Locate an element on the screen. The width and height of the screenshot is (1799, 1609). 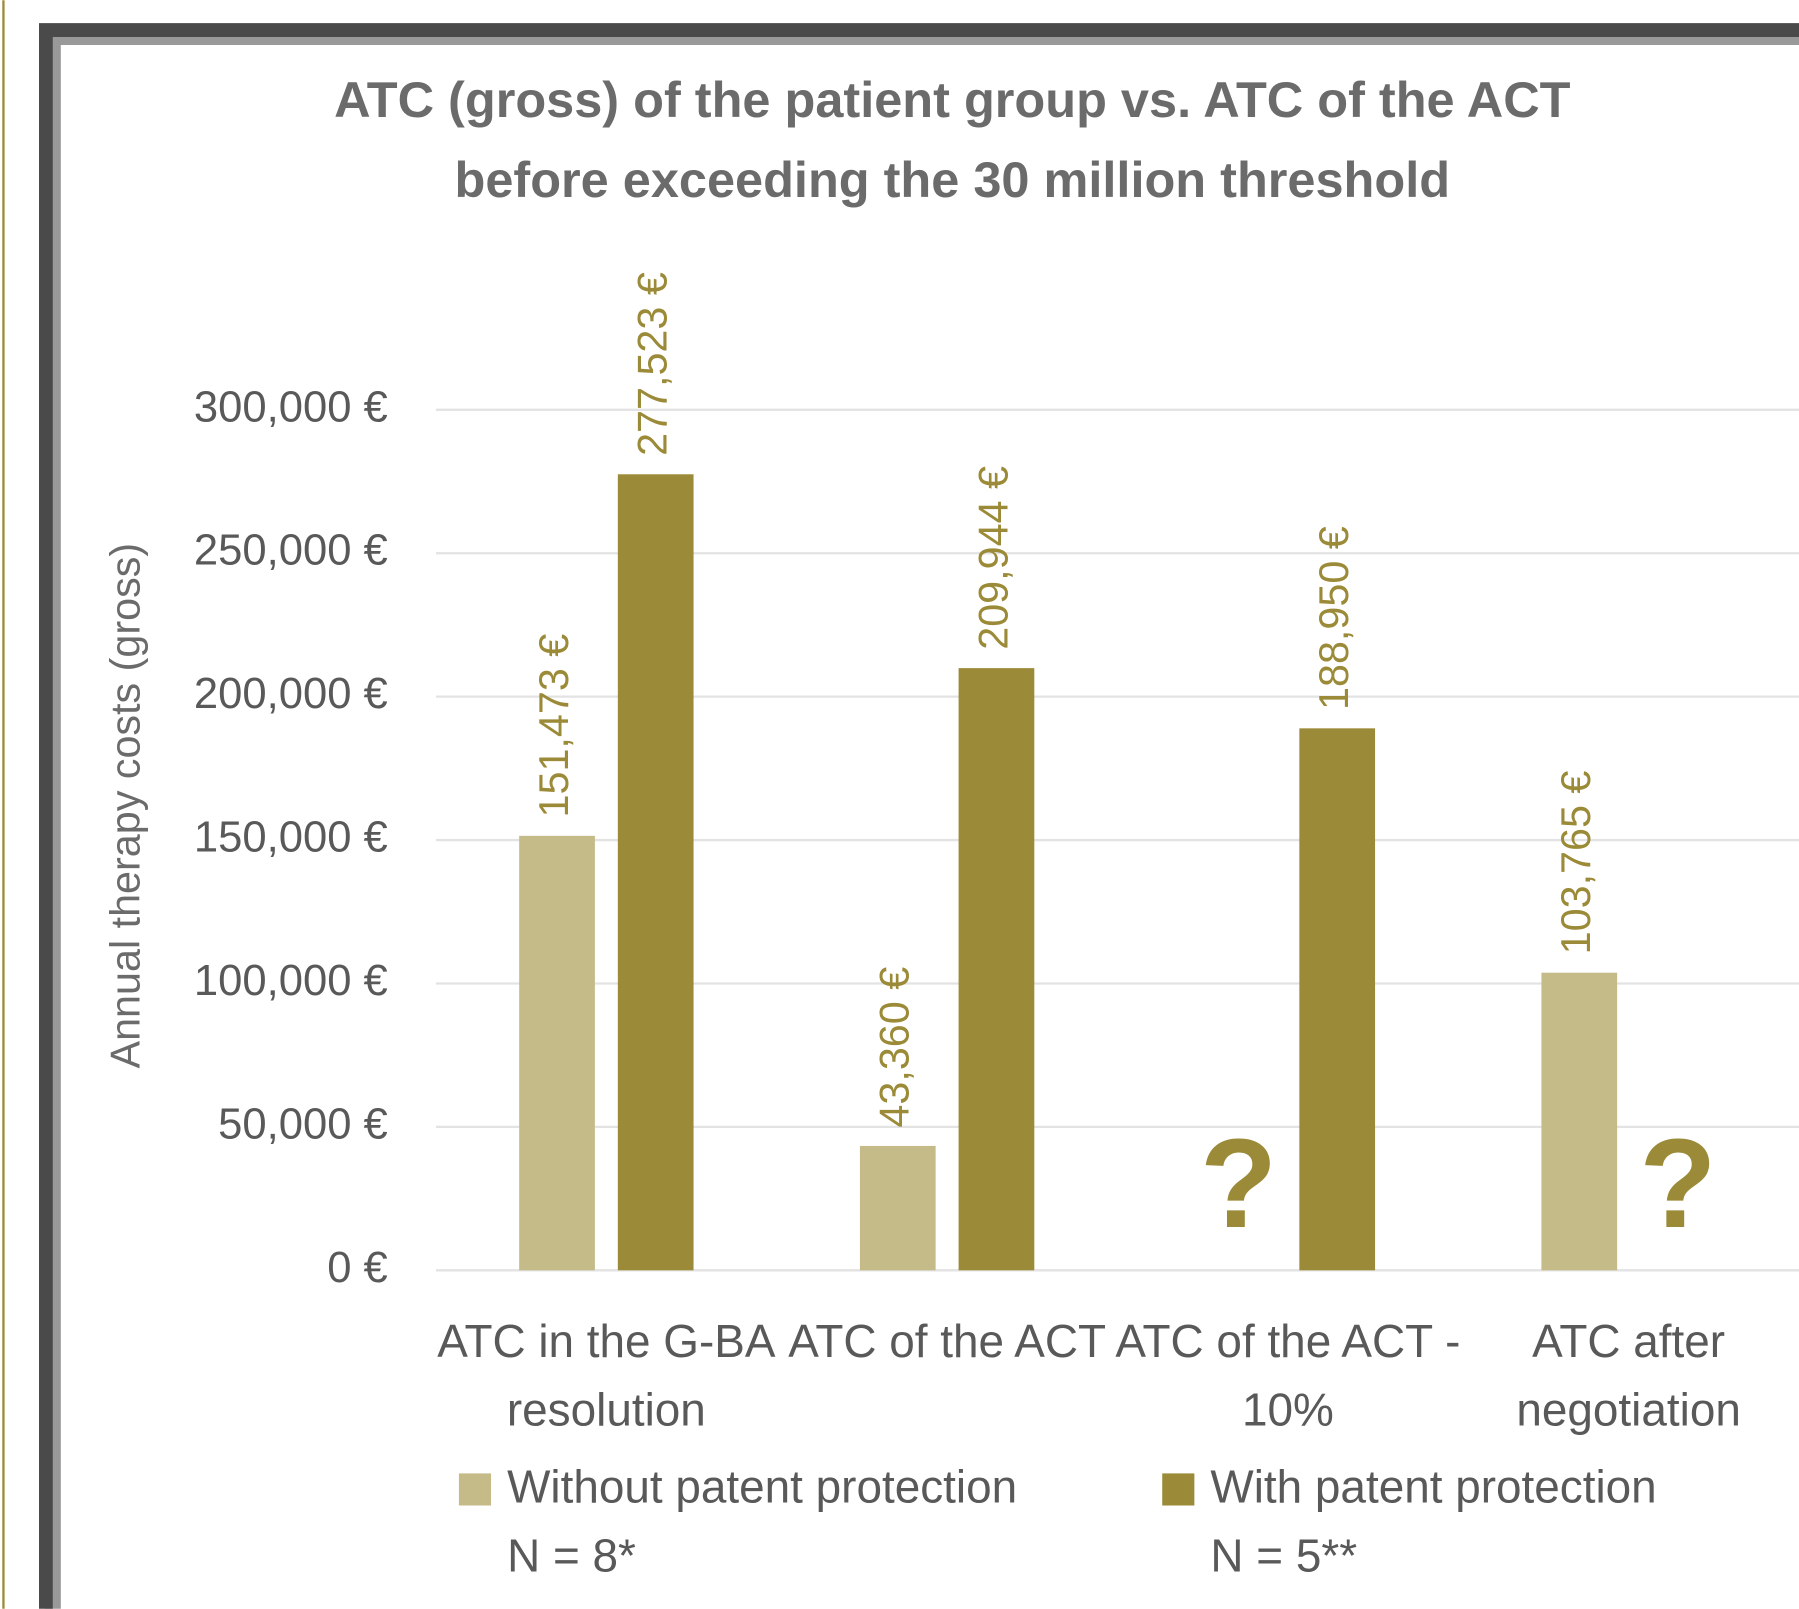
legend-label: With patent protection is located at coordinates (1433, 1487).